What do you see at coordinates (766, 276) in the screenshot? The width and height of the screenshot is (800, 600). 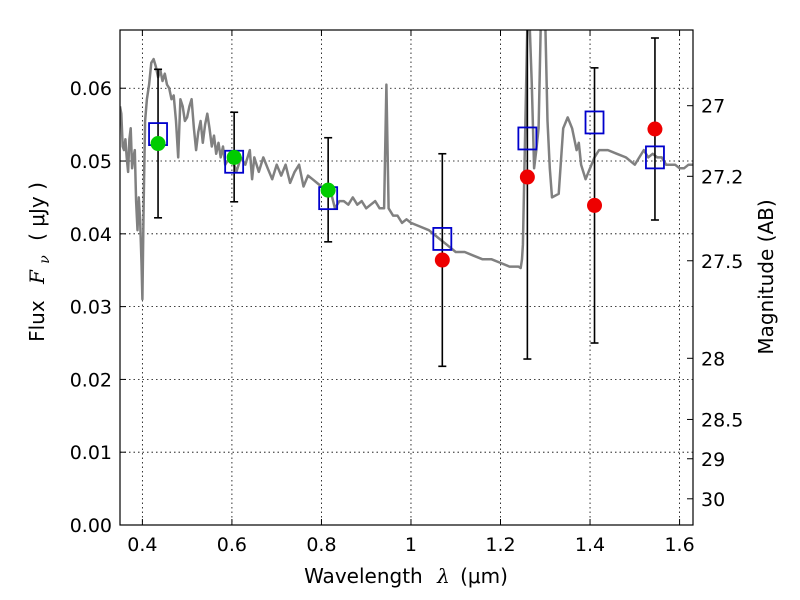 I see `y2-axis-label: Magnitude (AB)` at bounding box center [766, 276].